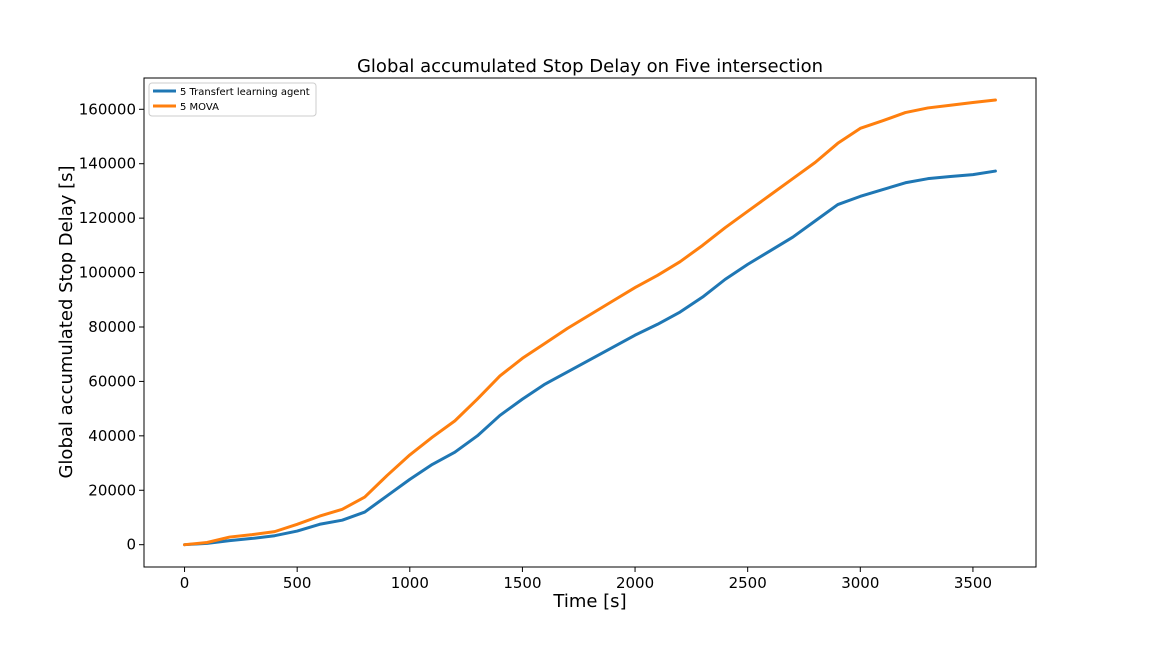  Describe the element at coordinates (973, 583) in the screenshot. I see `x-tick-label: 3500` at that location.